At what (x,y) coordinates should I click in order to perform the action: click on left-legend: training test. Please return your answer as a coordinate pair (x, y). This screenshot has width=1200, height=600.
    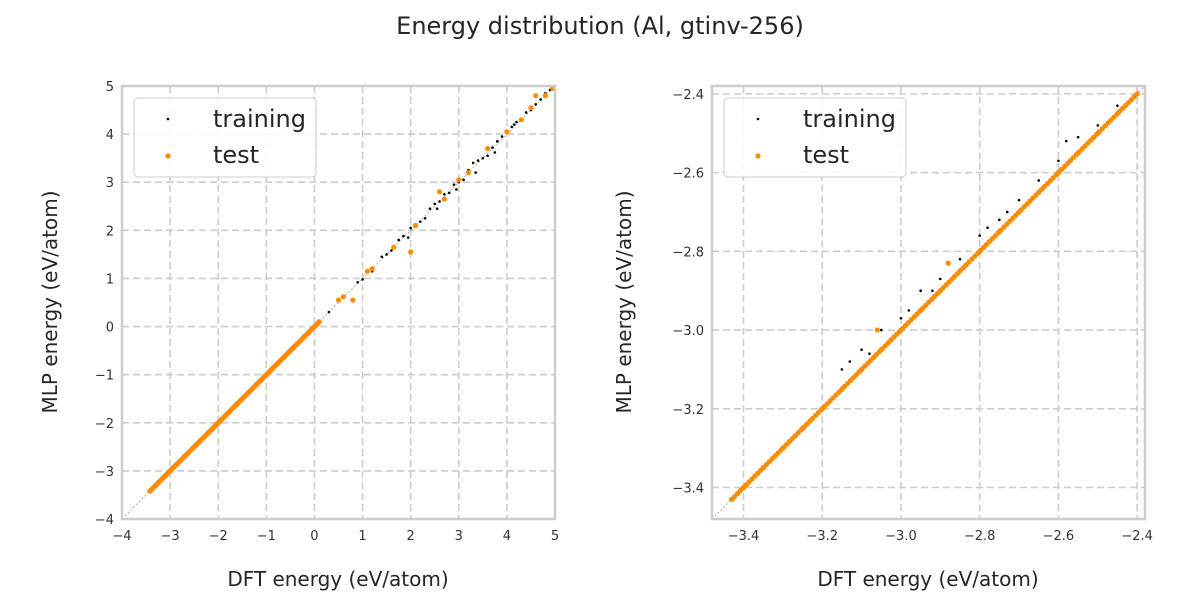
    Looking at the image, I should click on (225, 137).